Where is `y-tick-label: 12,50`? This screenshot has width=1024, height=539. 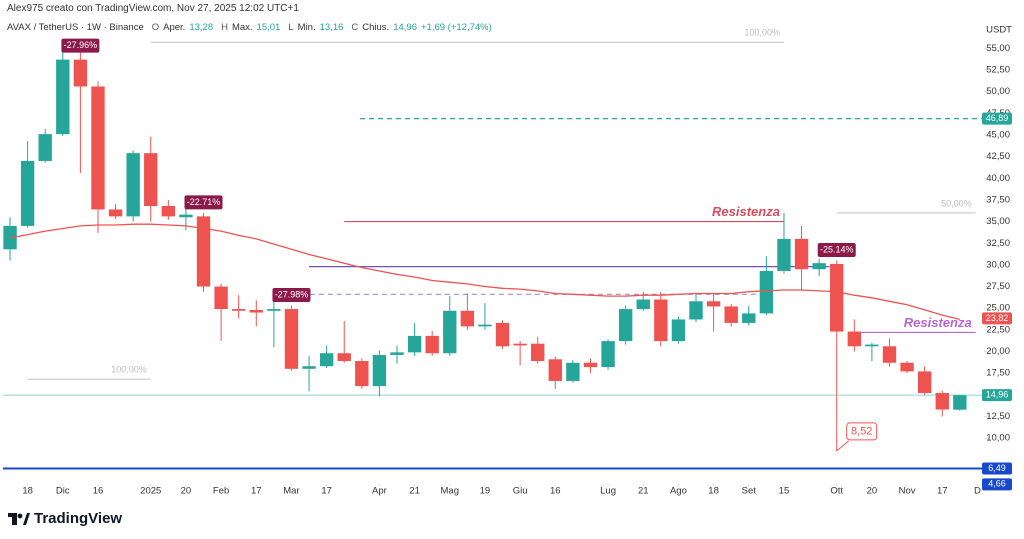 y-tick-label: 12,50 is located at coordinates (998, 416).